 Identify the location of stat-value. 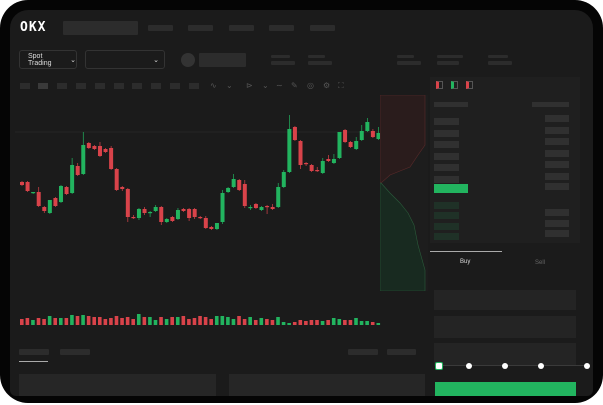
(448, 63).